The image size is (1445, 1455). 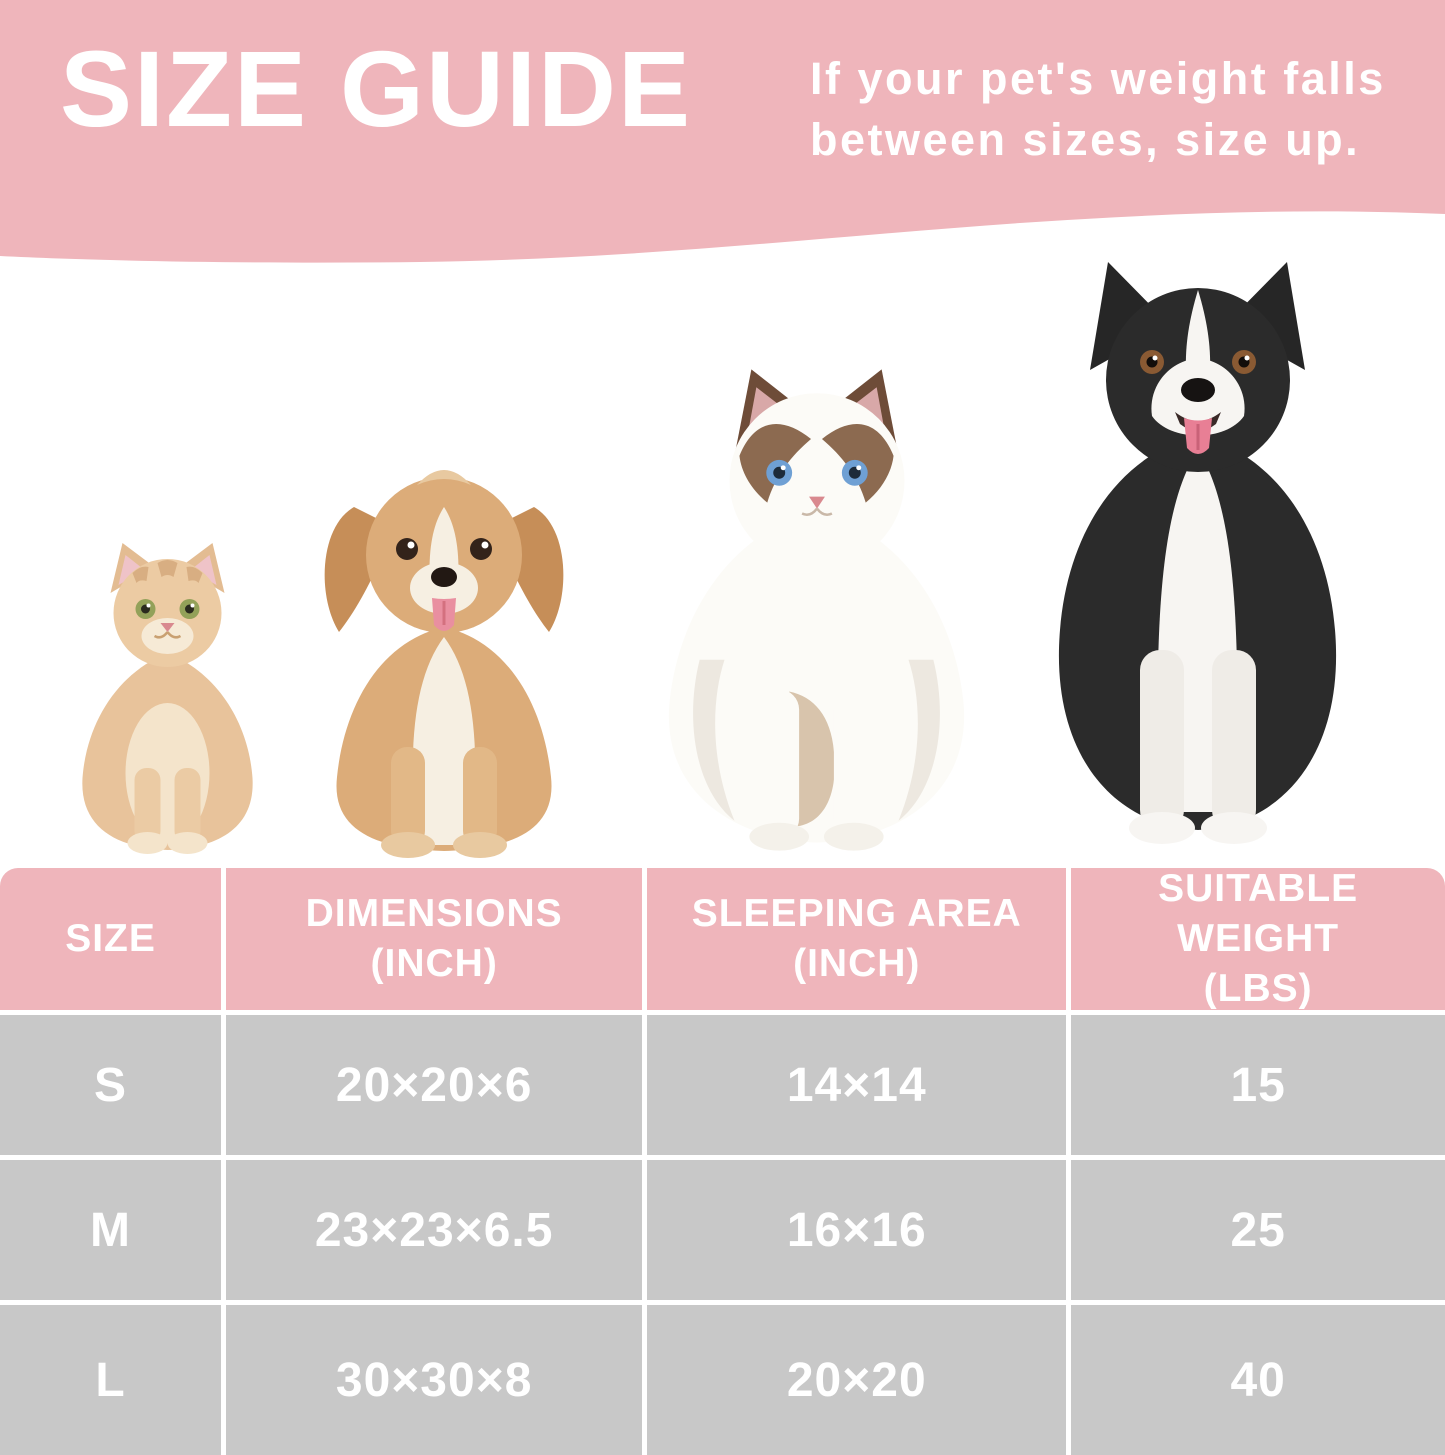 I want to click on column-header-dimensions-unit: (INCH), so click(x=434, y=963).